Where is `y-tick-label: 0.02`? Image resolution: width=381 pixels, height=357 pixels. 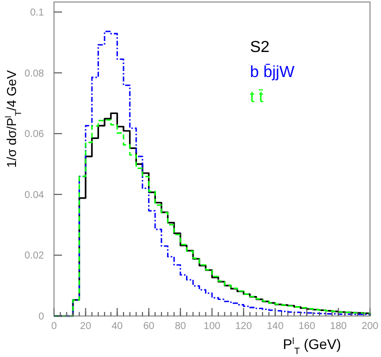
y-tick-label: 0.02 is located at coordinates (34, 256).